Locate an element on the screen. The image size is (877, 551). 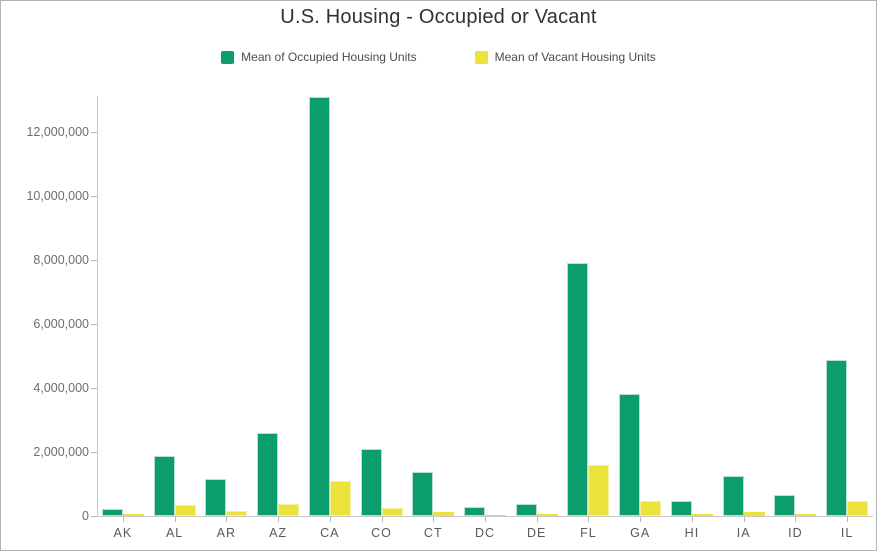
bar-occupied-IA is located at coordinates (733, 496).